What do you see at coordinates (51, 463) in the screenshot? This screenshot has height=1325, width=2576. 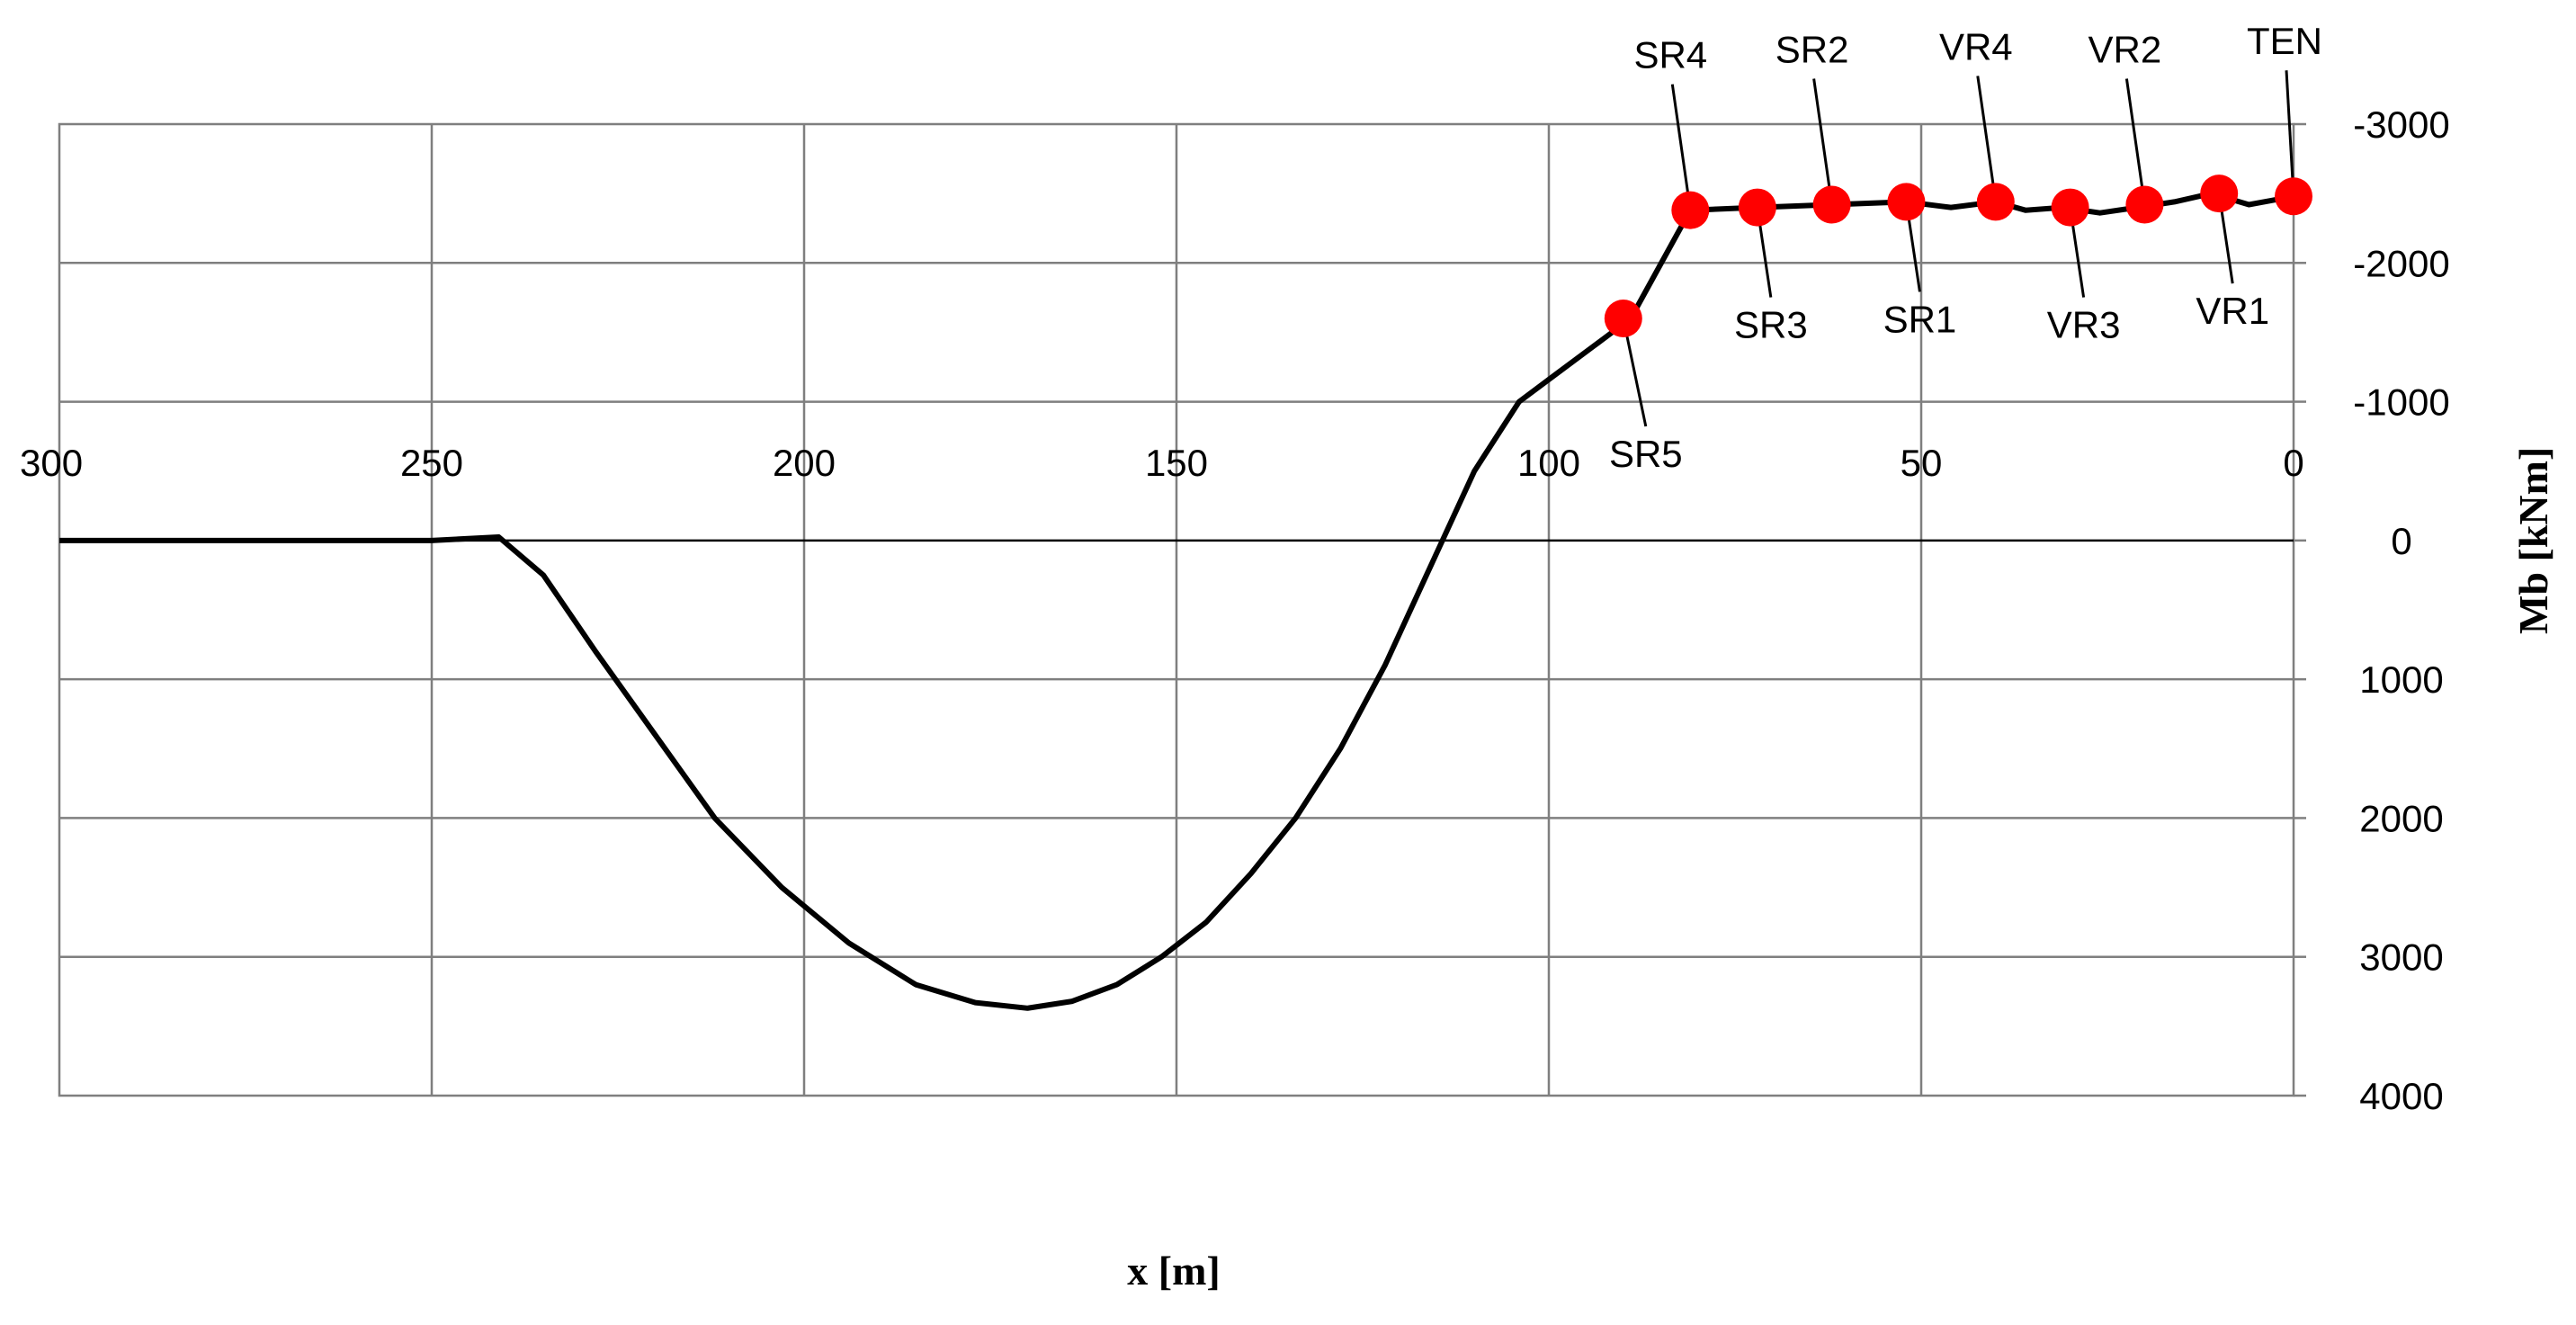 I see `x-tick-label: 300` at bounding box center [51, 463].